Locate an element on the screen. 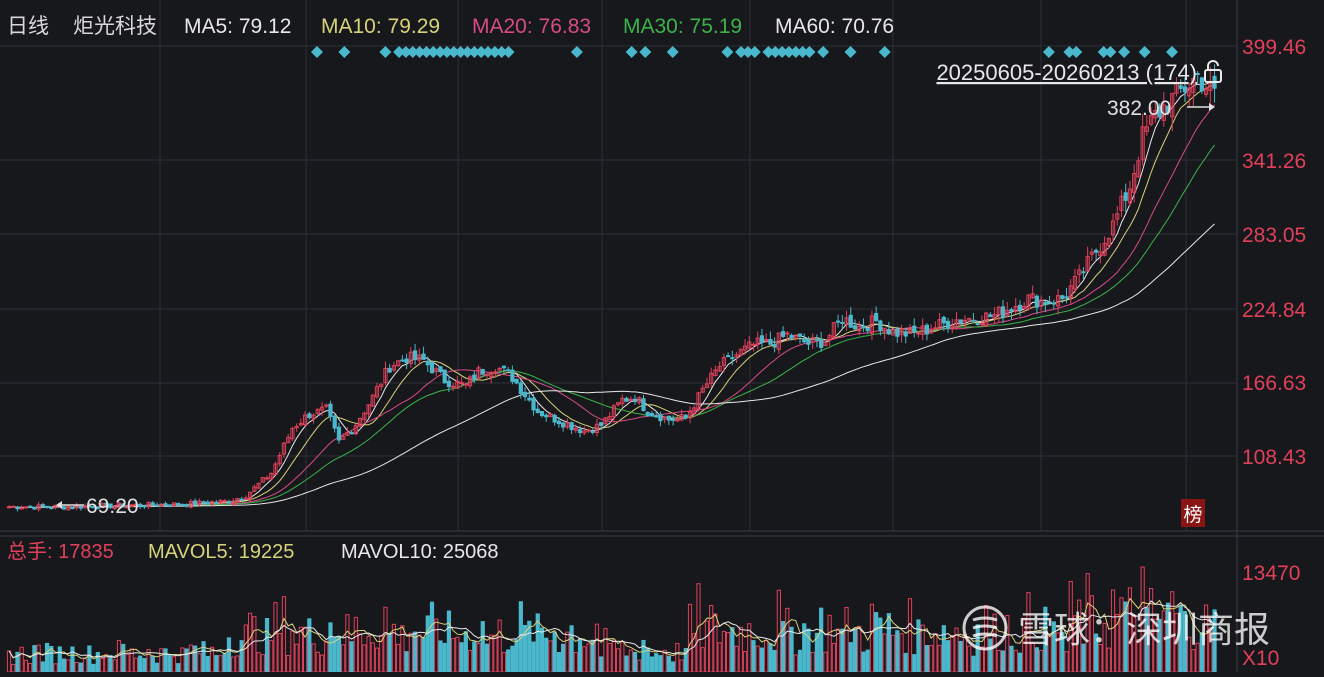 The image size is (1324, 677). lock-icon is located at coordinates (1213, 71).